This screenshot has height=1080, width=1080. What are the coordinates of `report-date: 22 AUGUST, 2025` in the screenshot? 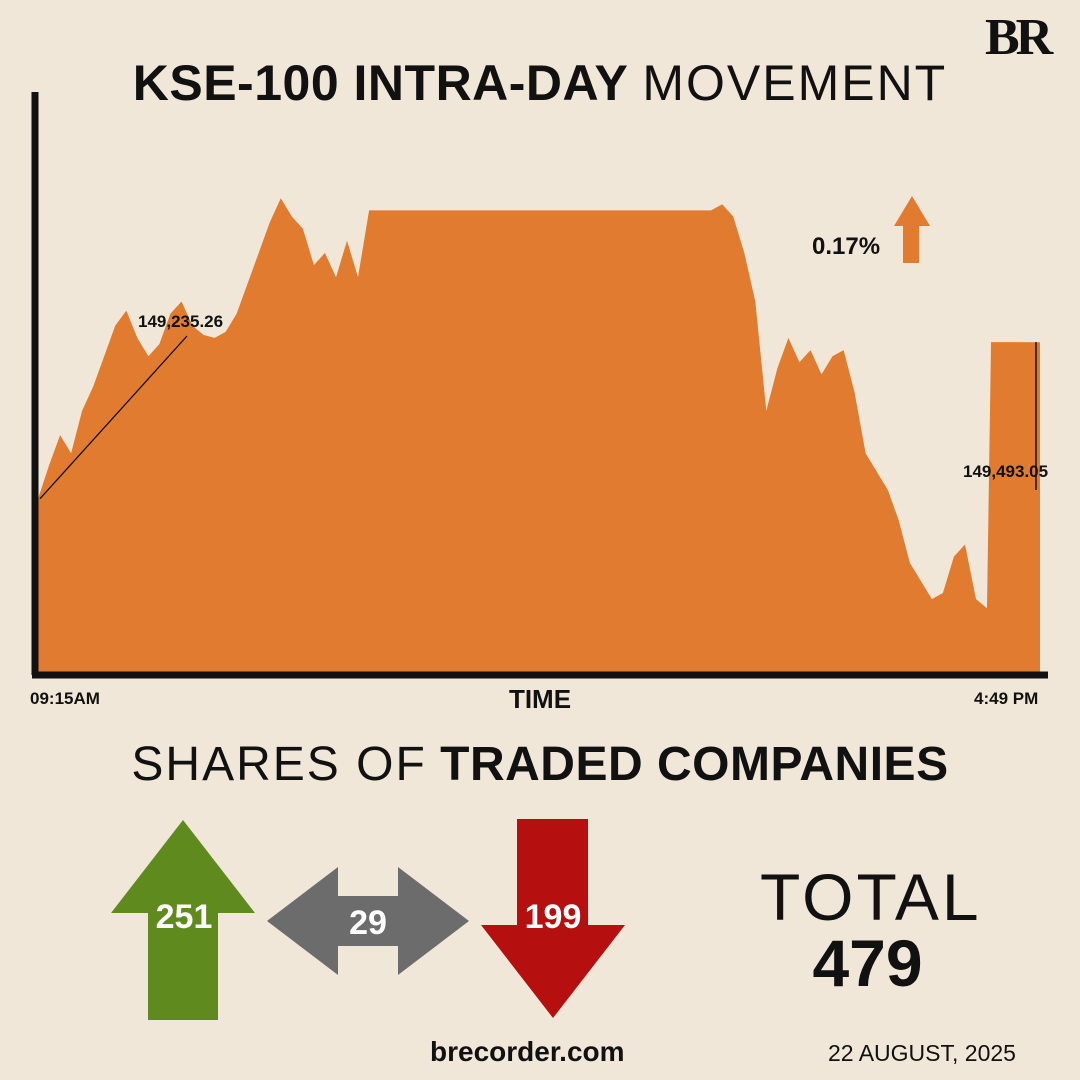 It's located at (922, 1053).